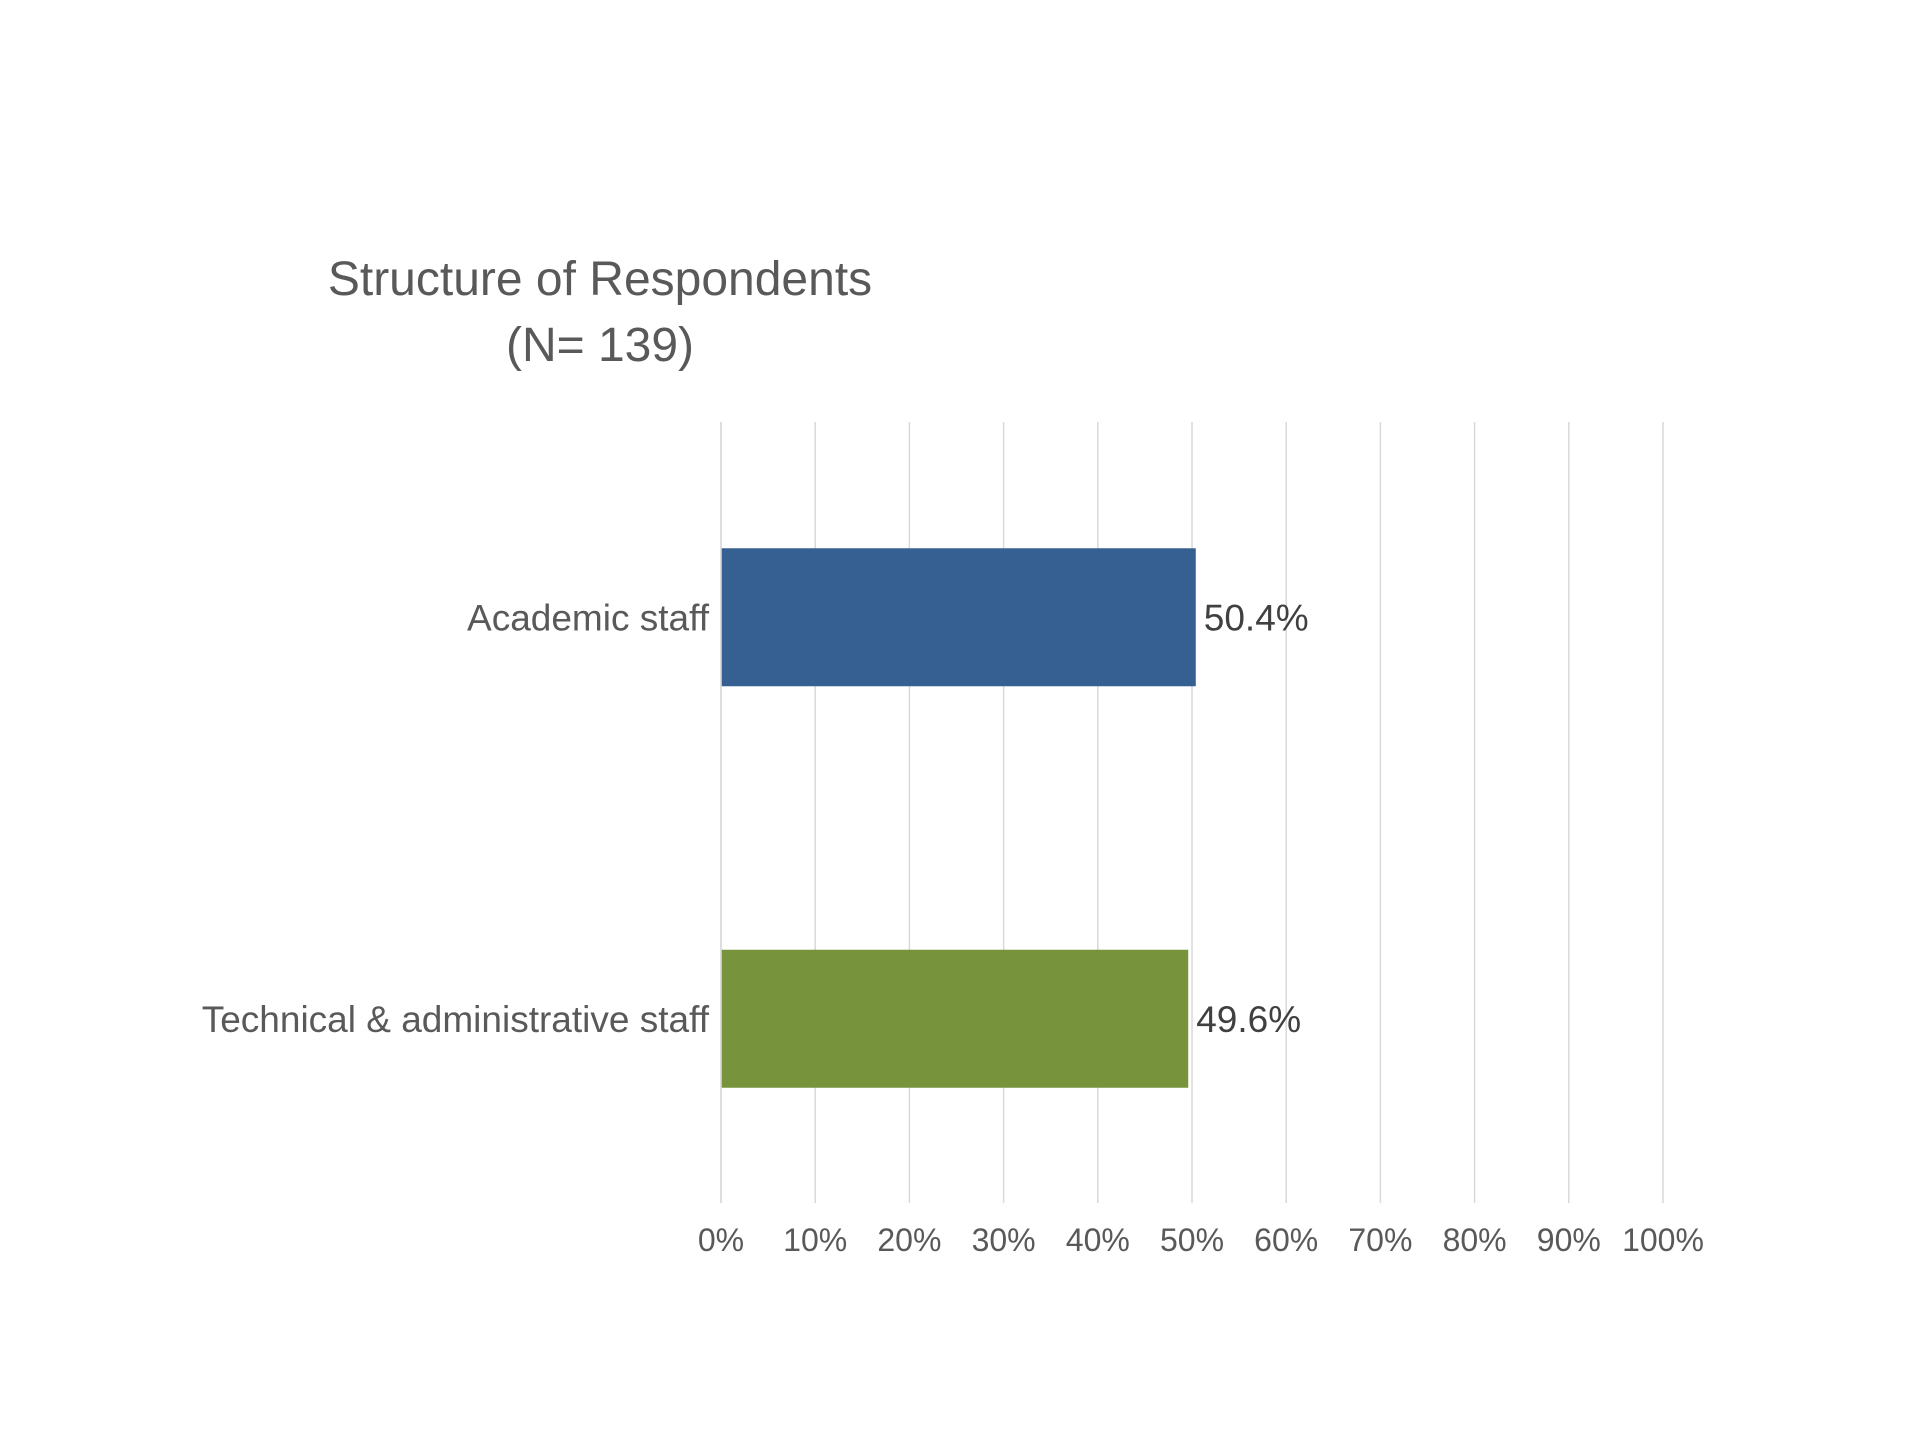 The image size is (1919, 1439). I want to click on x-tick-label-3: 30%, so click(1004, 1240).